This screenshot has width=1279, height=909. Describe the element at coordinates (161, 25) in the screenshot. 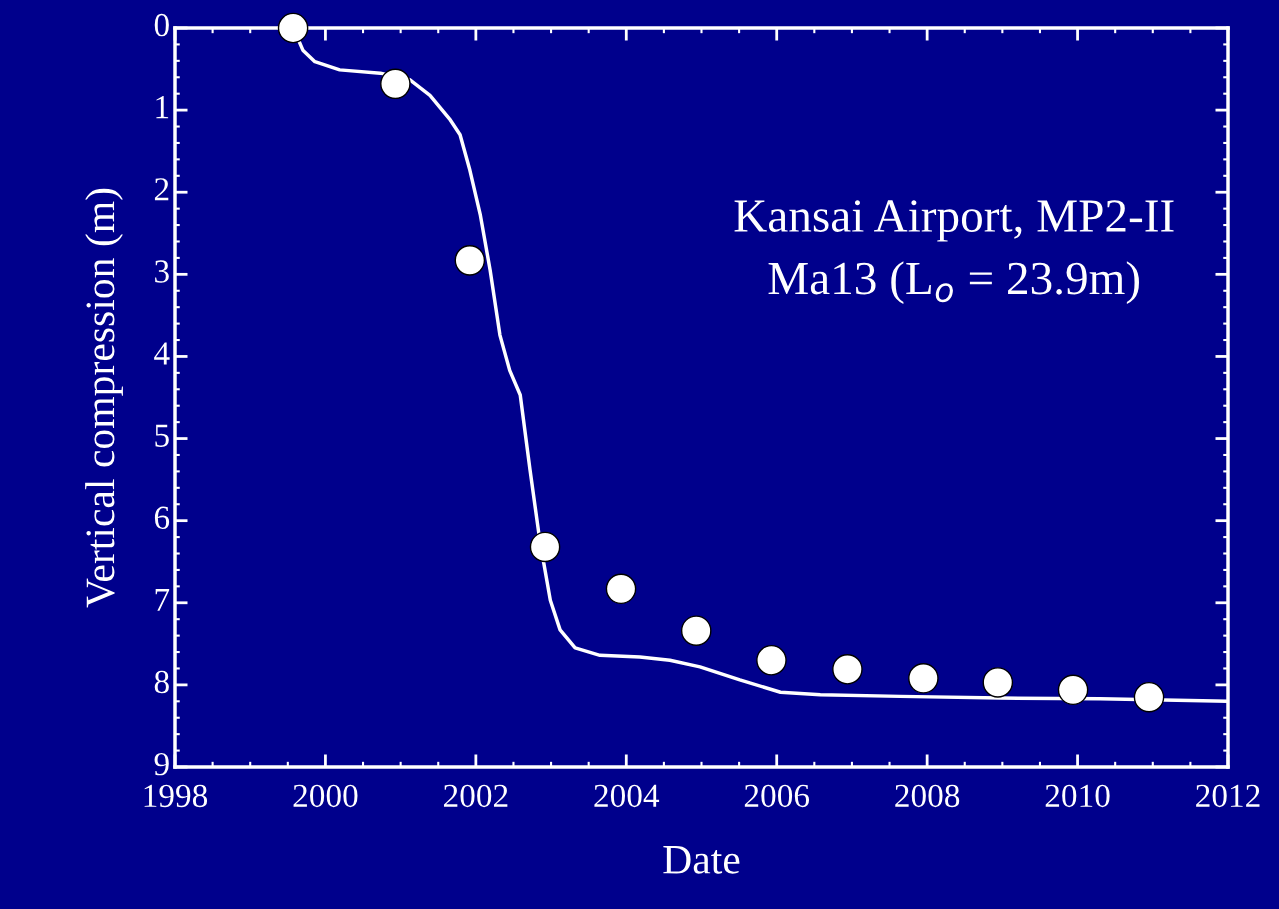

I see `y-tick-label: 0` at that location.